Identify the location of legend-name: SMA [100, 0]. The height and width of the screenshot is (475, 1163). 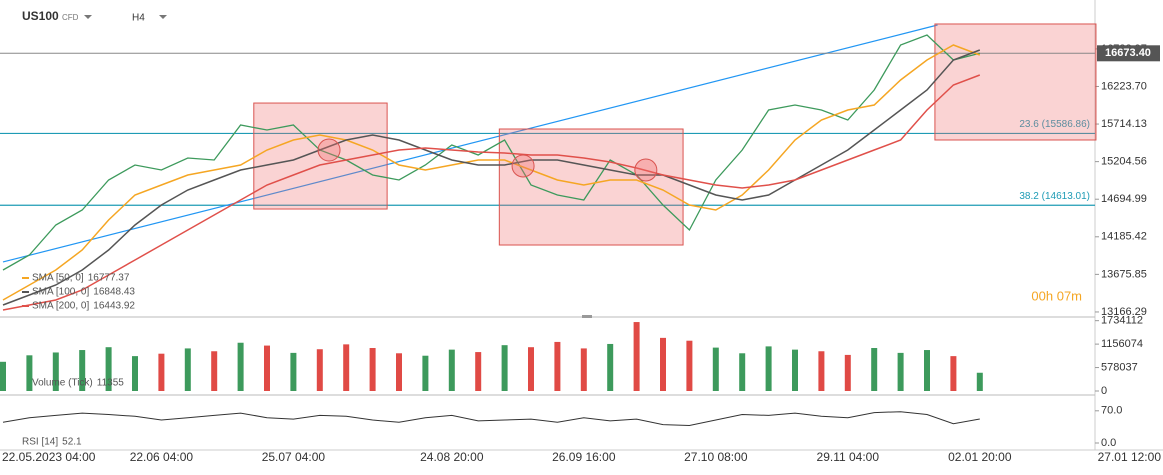
(60, 292).